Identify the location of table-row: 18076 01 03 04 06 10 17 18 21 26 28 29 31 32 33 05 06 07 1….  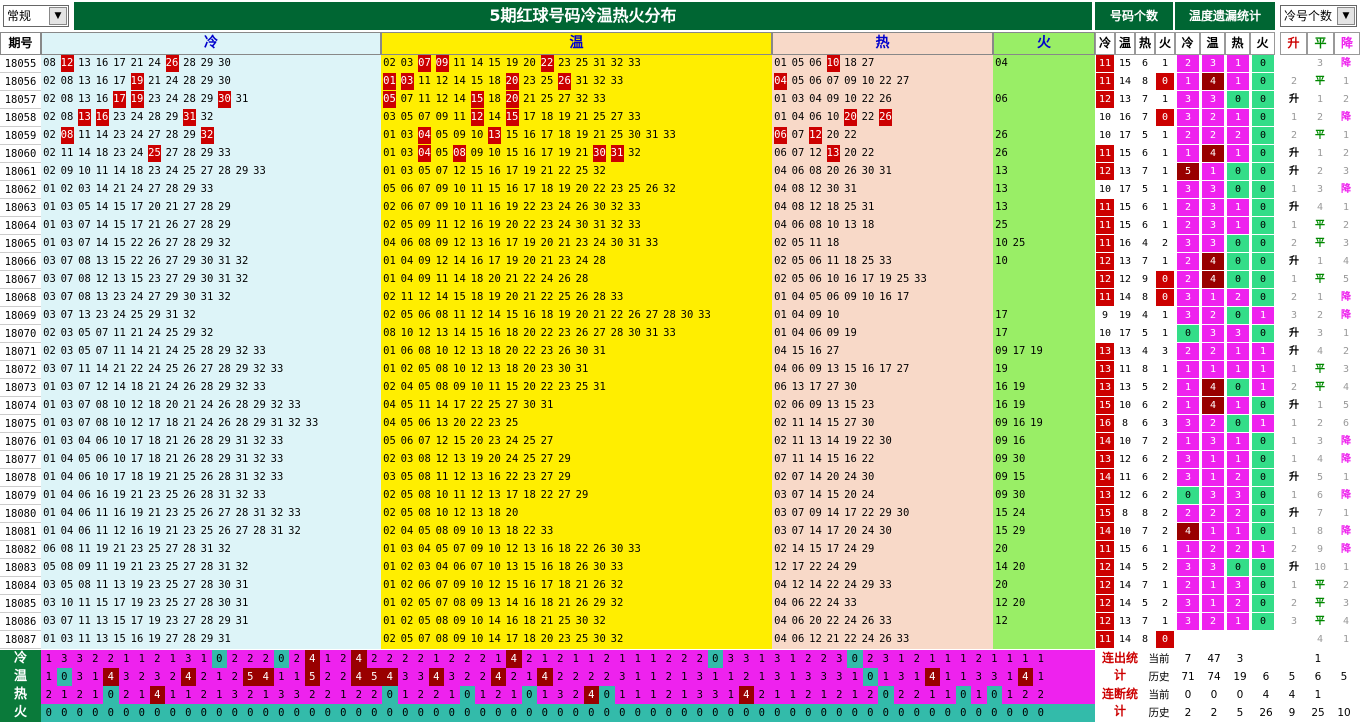
(680, 442).